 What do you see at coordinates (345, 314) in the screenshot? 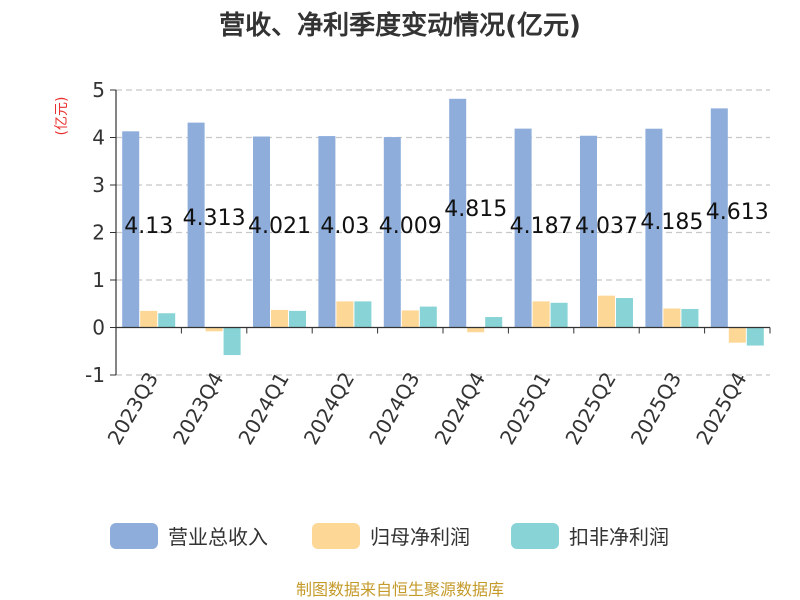
I see `bar-归母净利润-2024Q2` at bounding box center [345, 314].